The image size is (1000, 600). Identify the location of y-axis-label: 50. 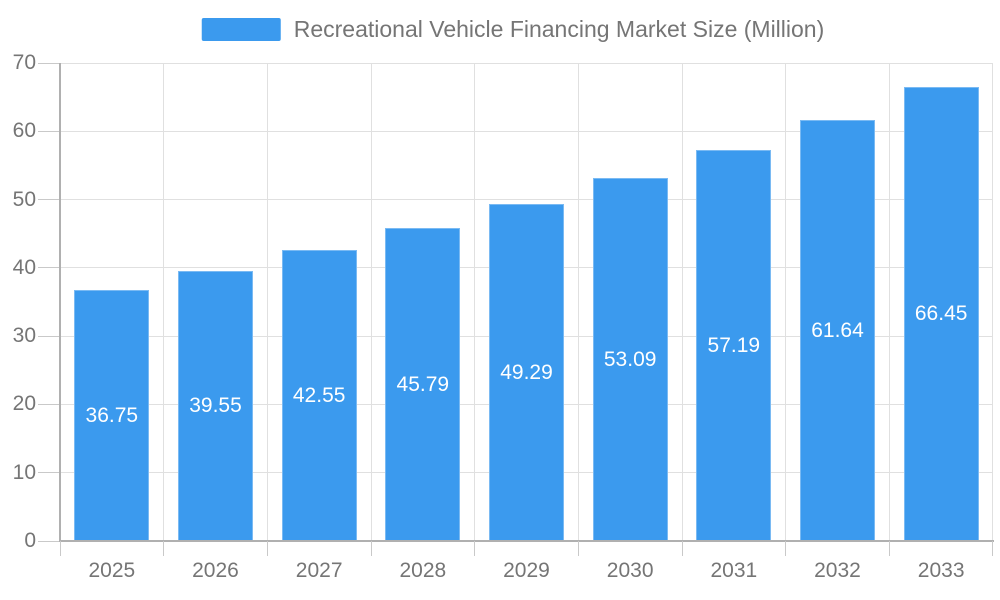
(24, 199).